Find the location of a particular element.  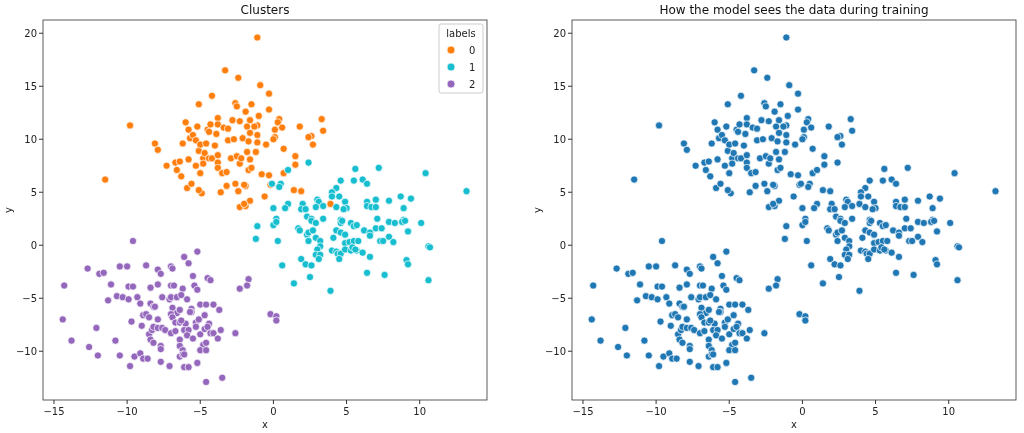

legend-label: 0 is located at coordinates (472, 50).